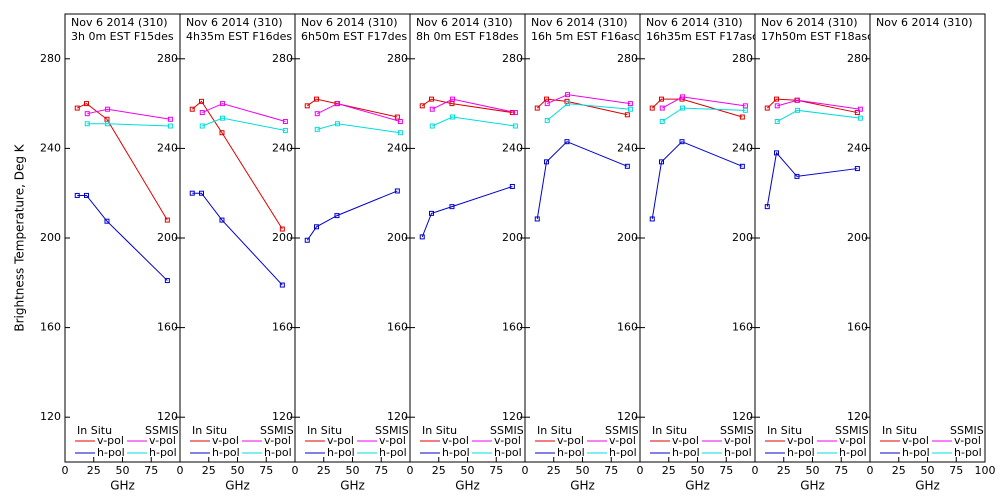 The width and height of the screenshot is (1000, 500). Describe the element at coordinates (857, 58) in the screenshot. I see `y-tick-label: 280` at that location.